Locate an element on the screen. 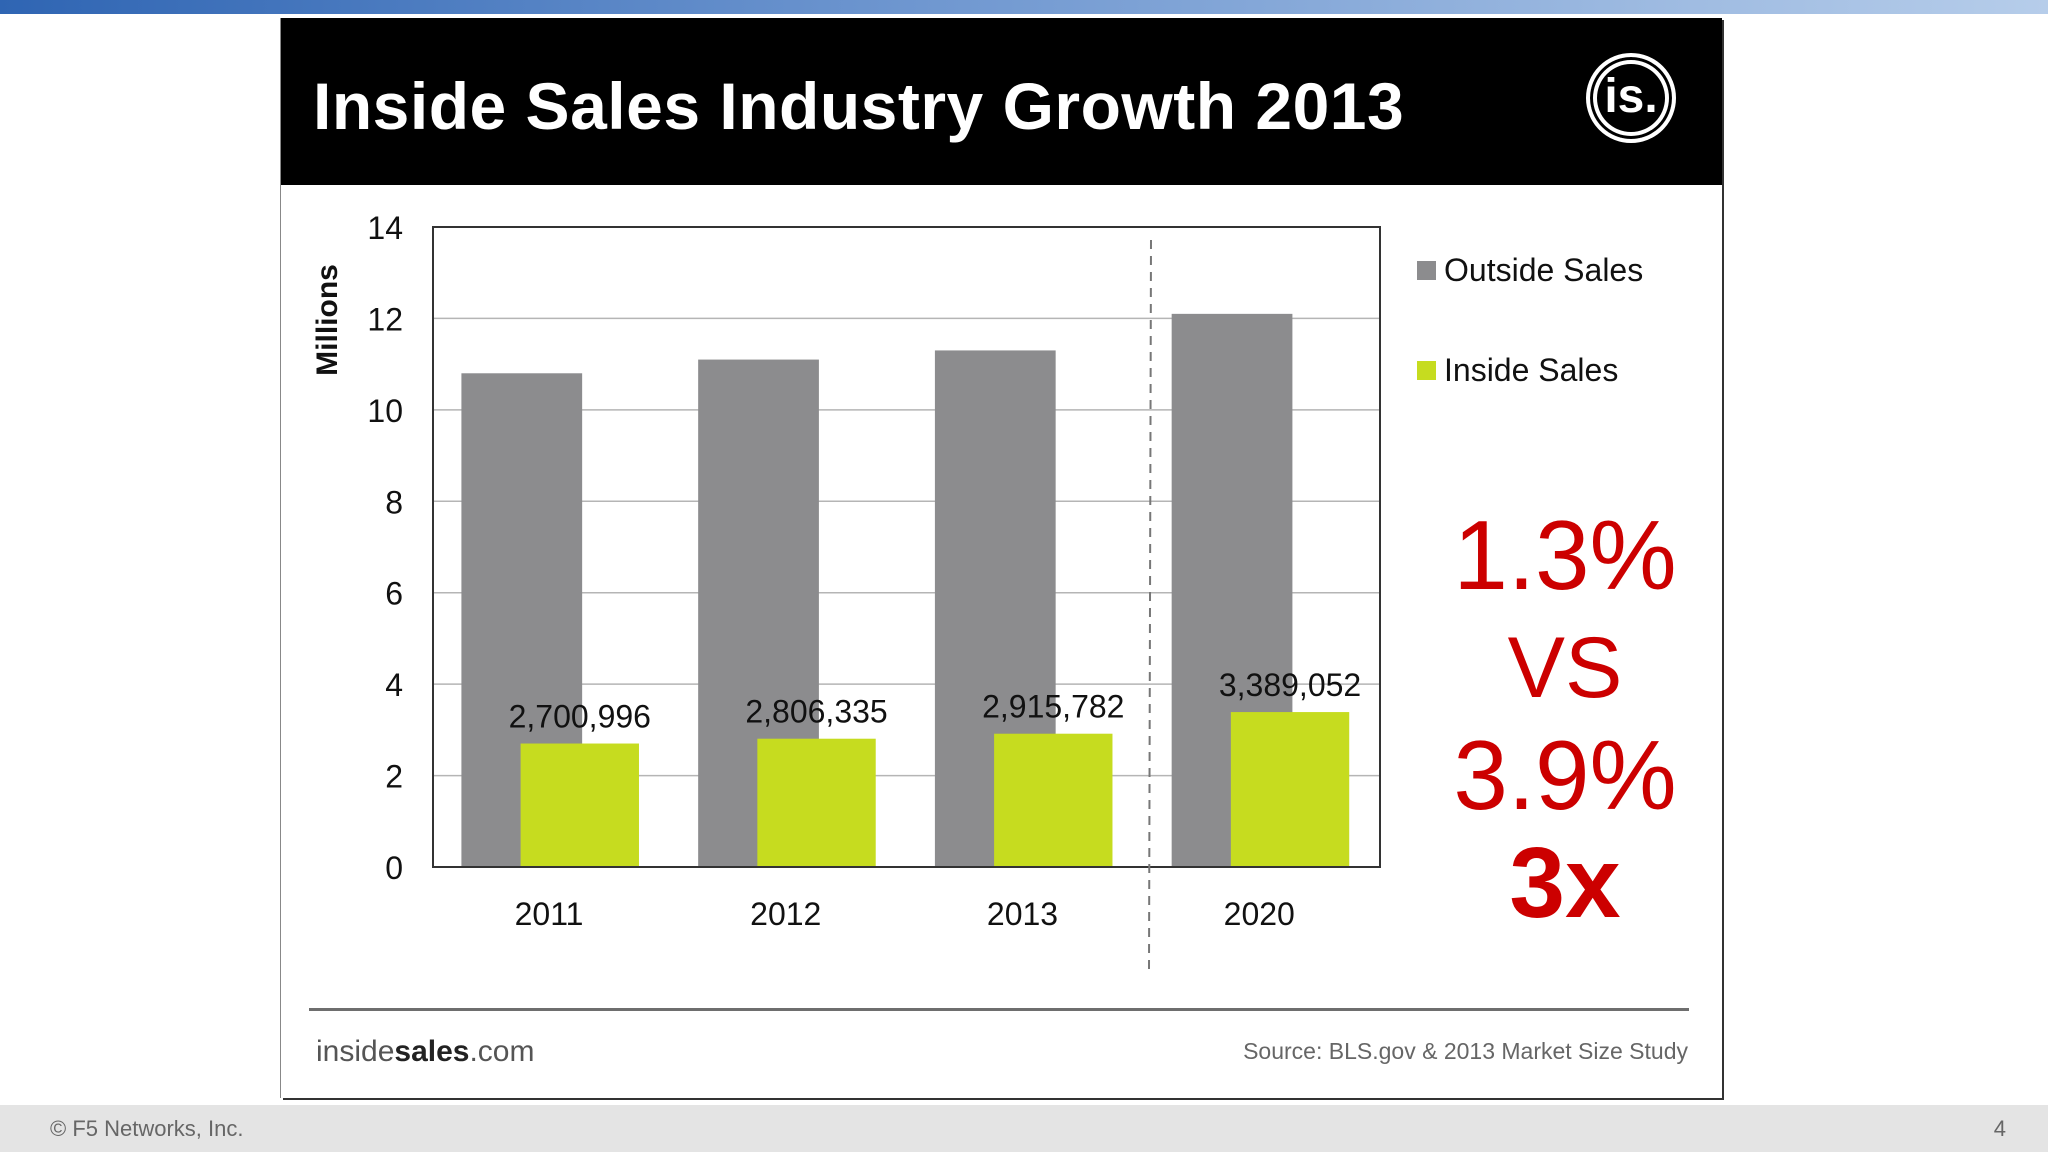 This screenshot has width=2048, height=1152. legend-swatch-outside-sales is located at coordinates (1426, 270).